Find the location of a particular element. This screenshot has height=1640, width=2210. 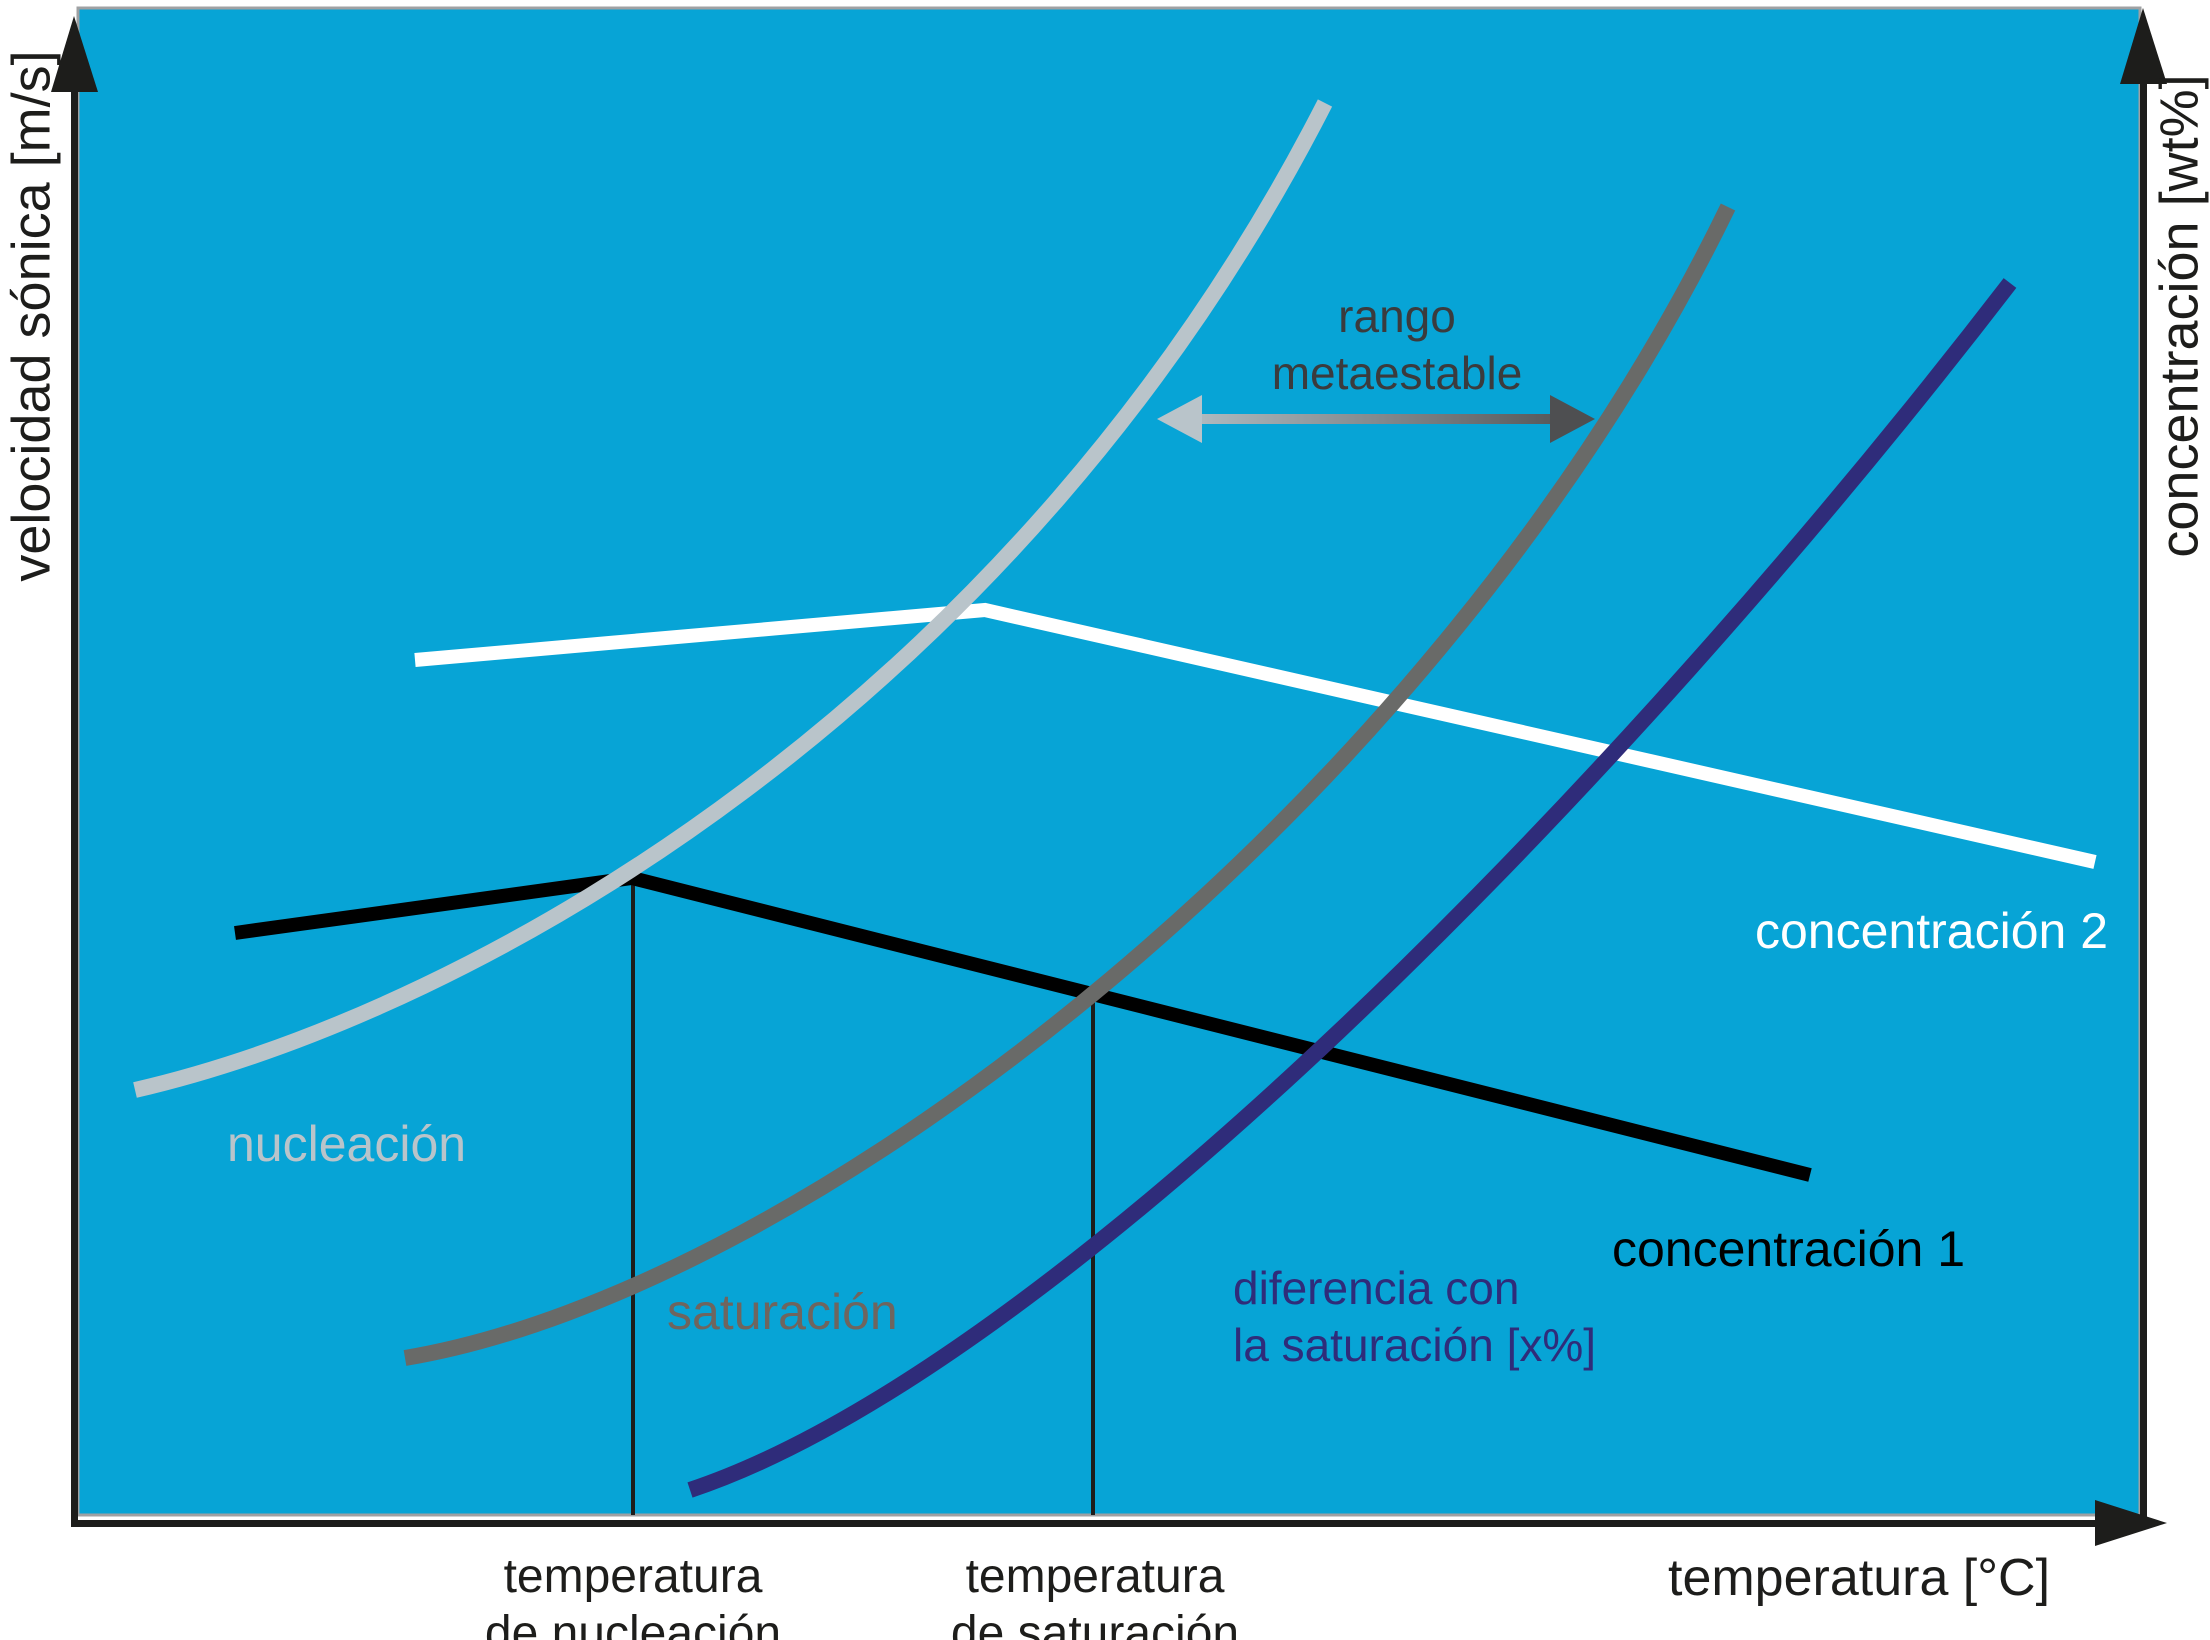

x-axis is located at coordinates (1119, 1523).